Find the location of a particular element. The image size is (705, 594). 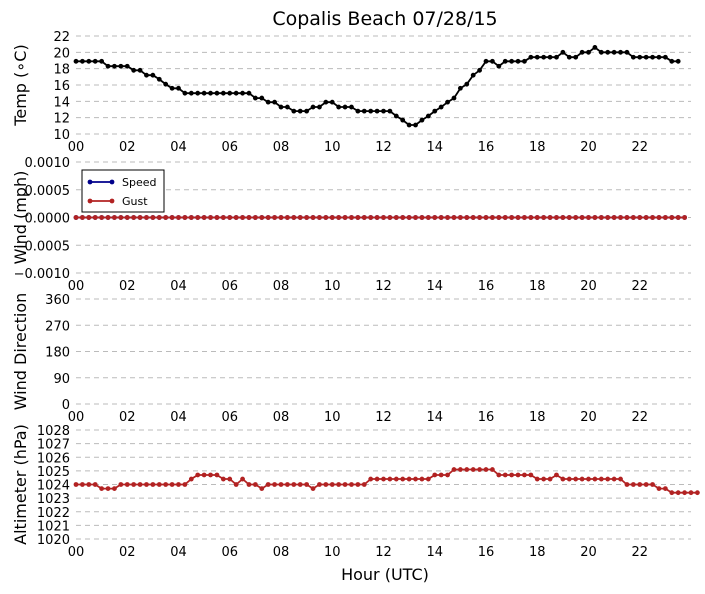

y-tick-label: 22 is located at coordinates (61, 37).